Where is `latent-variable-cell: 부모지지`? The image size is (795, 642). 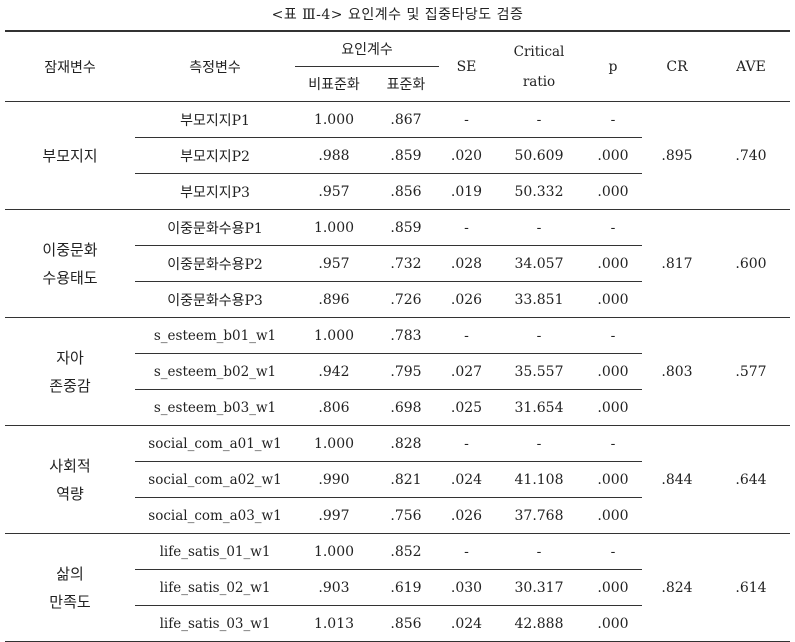
latent-variable-cell: 부모지지 is located at coordinates (70, 156).